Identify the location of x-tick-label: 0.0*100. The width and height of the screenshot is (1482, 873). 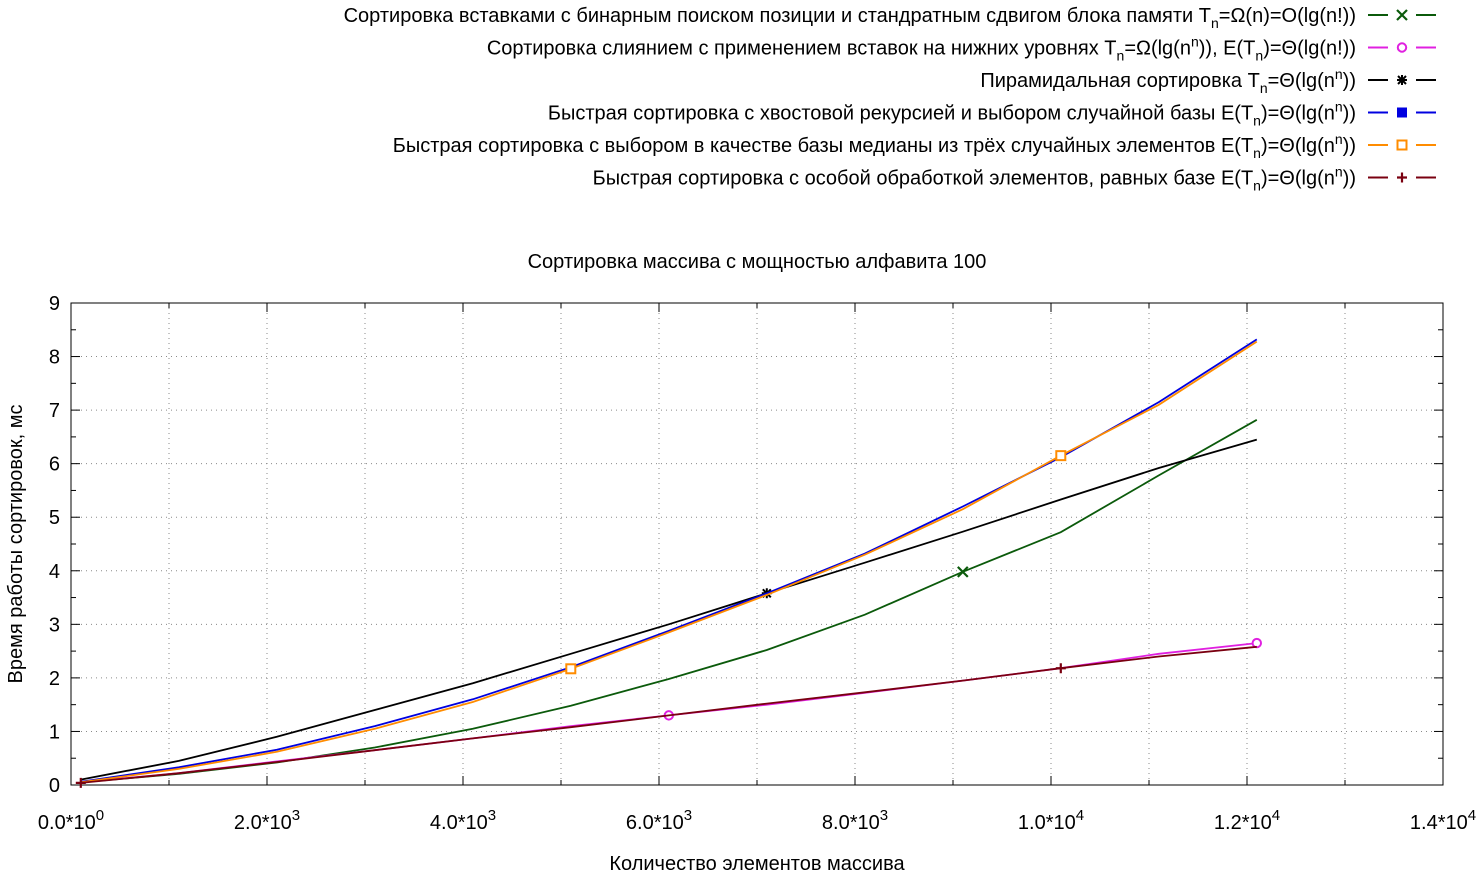
(71, 820).